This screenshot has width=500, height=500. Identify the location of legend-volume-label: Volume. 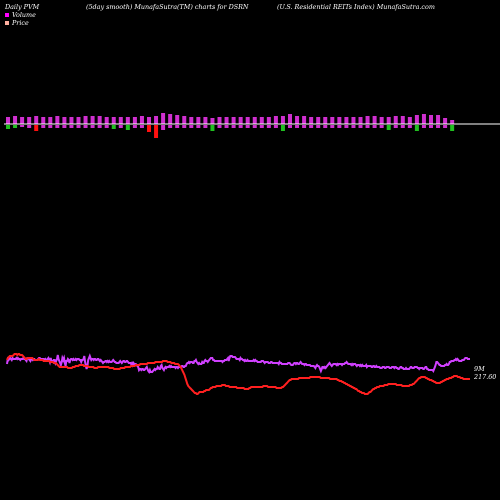
(24, 15).